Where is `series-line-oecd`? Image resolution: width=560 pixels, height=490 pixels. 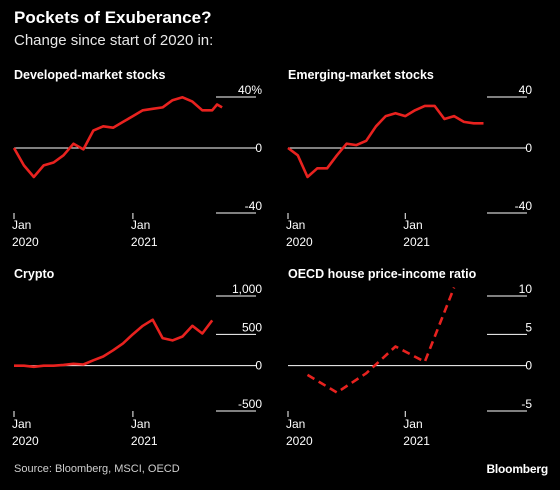
series-line-oecd is located at coordinates (381, 340).